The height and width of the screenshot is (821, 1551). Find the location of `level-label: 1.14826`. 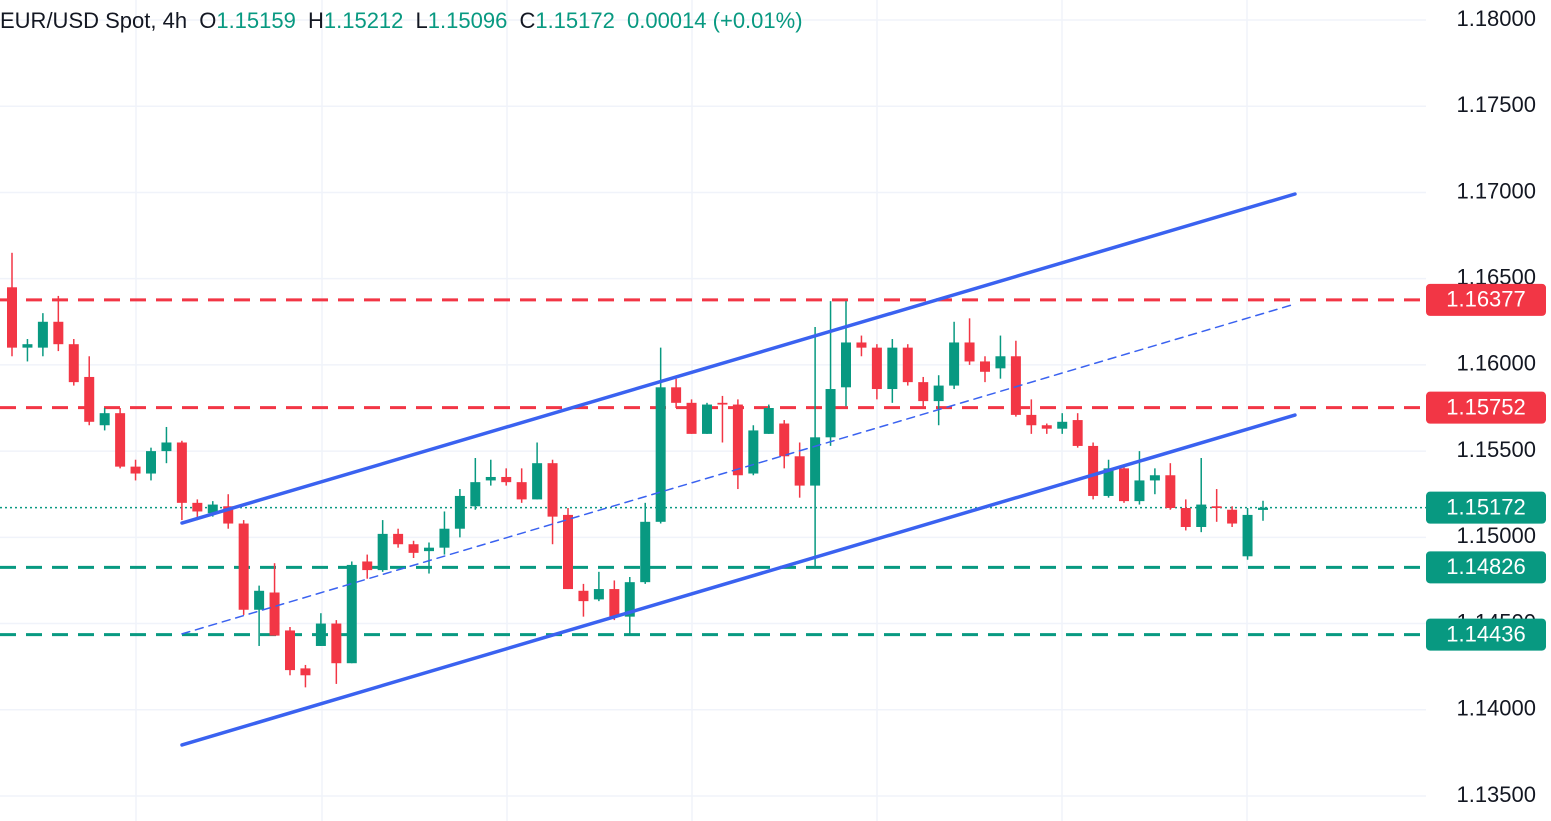

level-label: 1.14826 is located at coordinates (1486, 566).